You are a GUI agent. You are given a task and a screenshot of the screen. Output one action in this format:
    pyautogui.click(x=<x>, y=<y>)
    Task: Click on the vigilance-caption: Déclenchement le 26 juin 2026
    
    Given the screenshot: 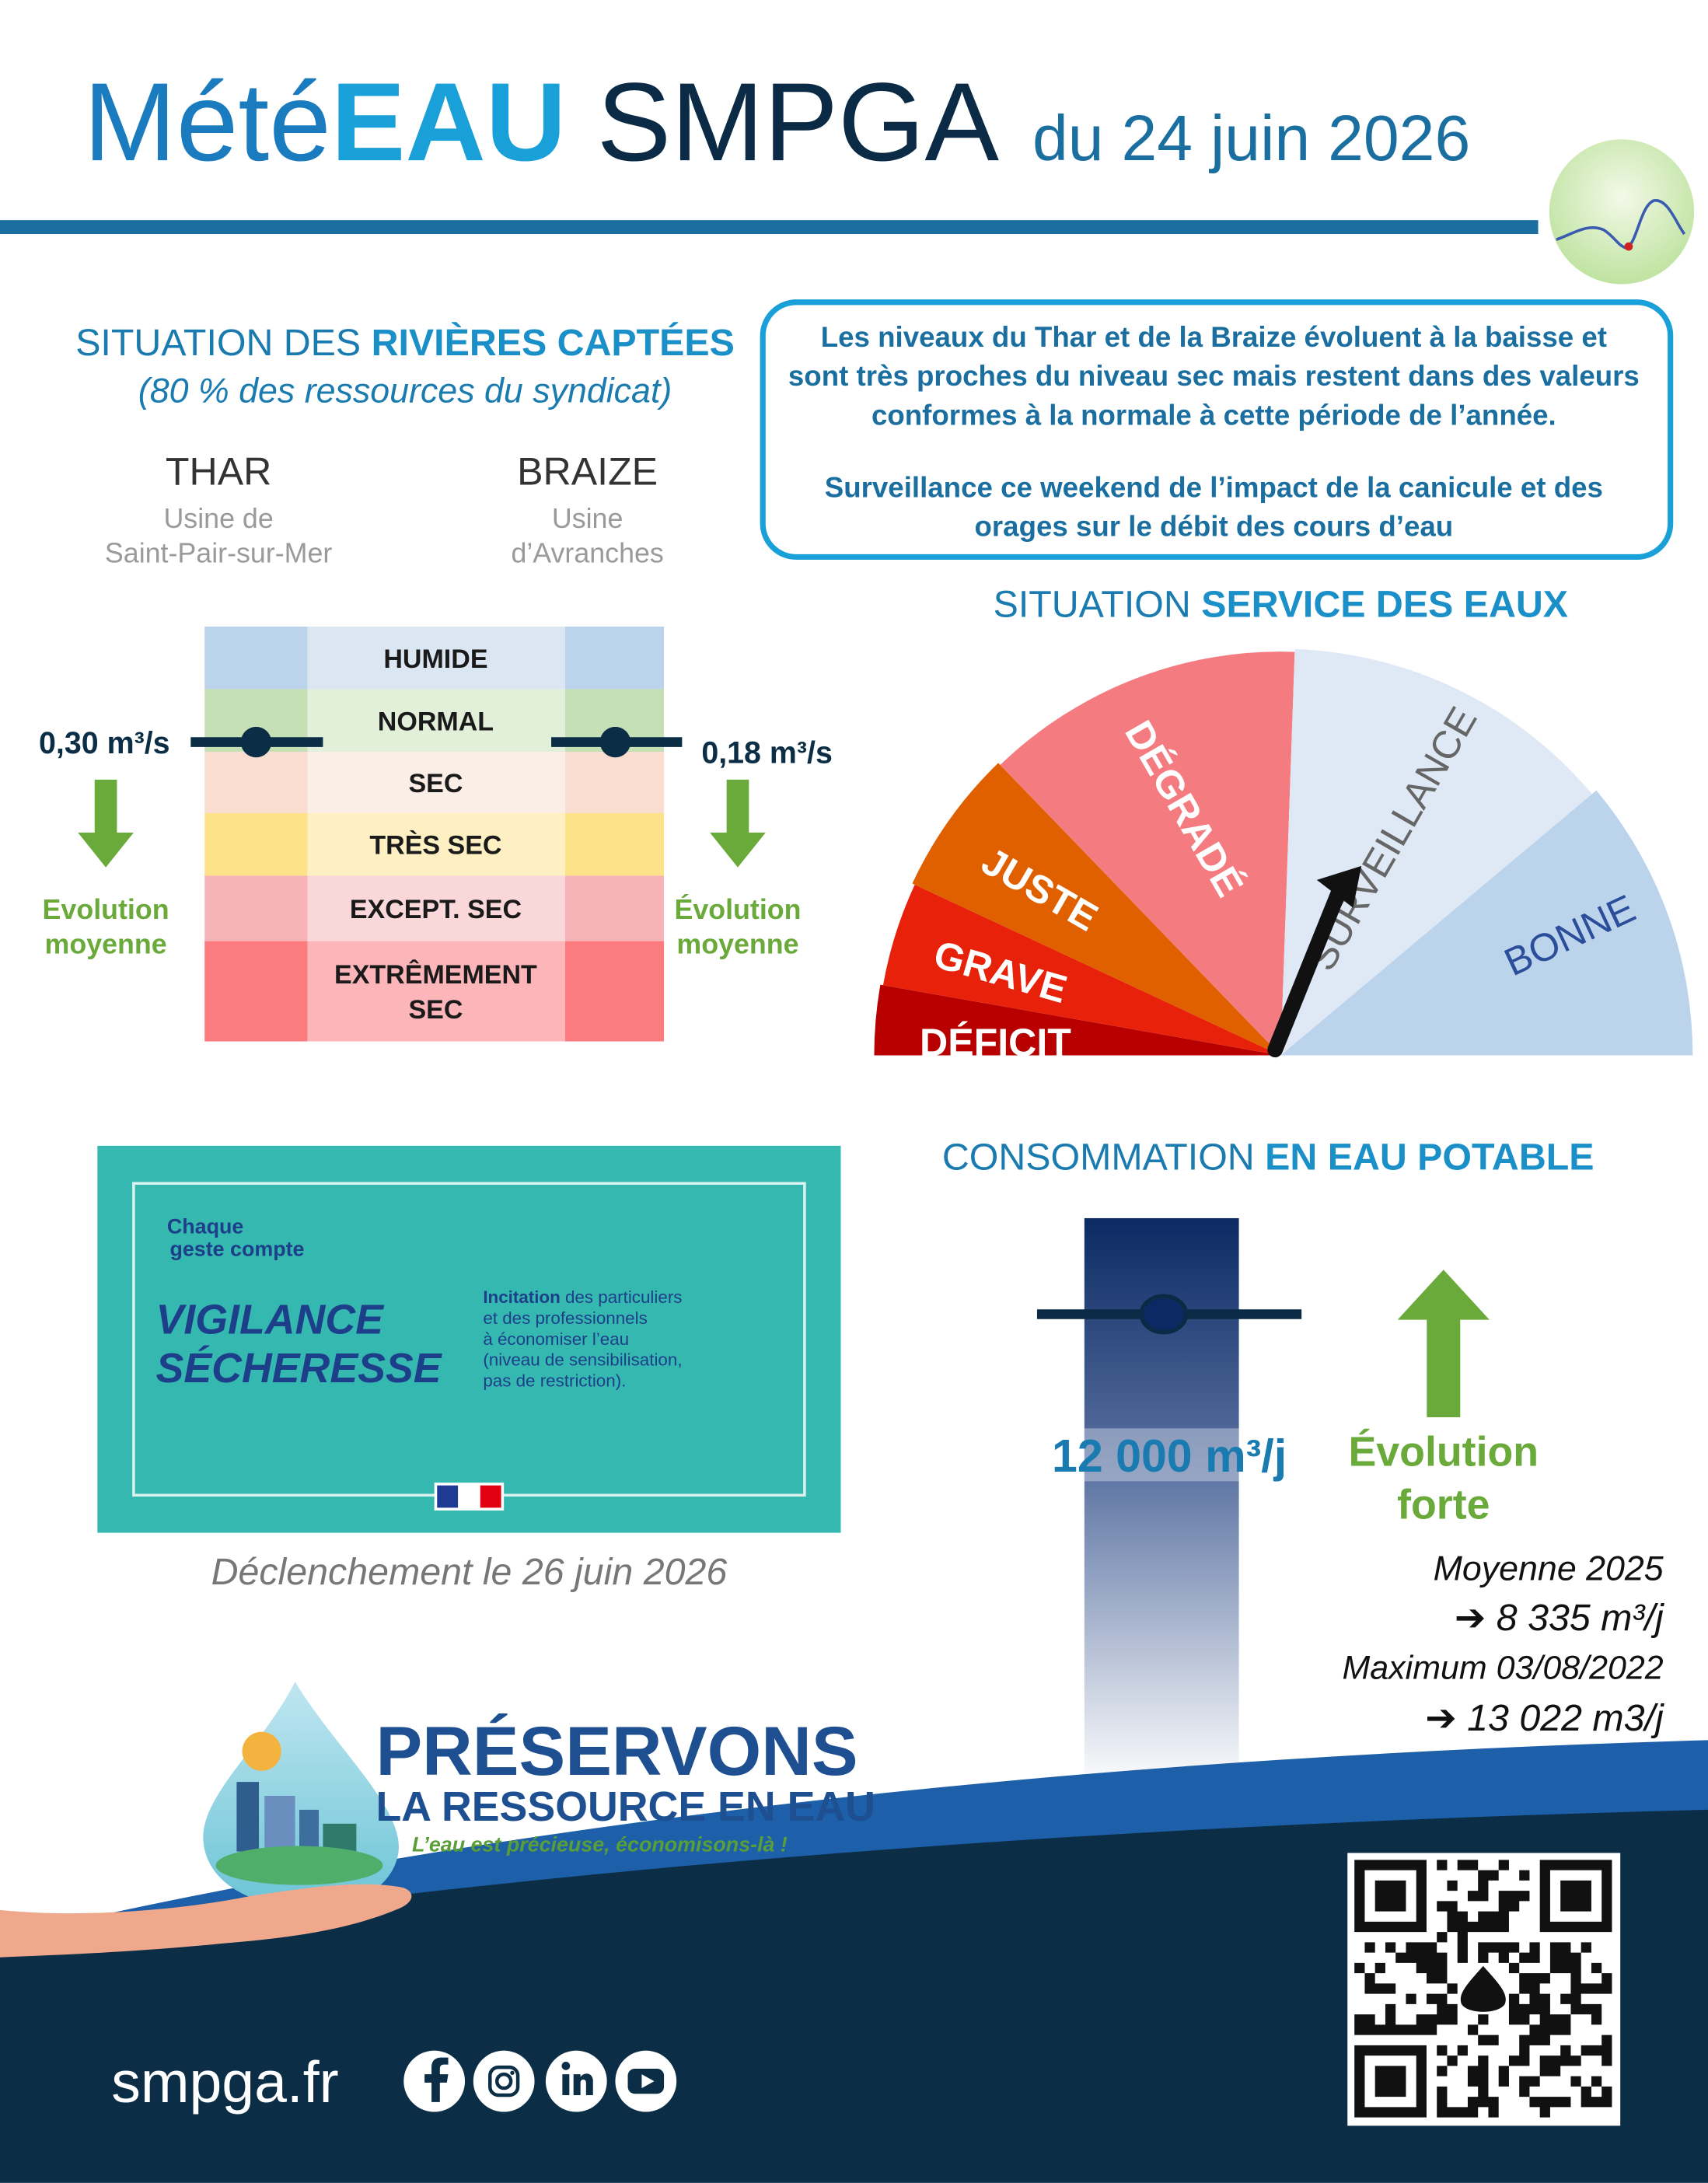 What is the action you would take?
    pyautogui.click(x=469, y=1572)
    